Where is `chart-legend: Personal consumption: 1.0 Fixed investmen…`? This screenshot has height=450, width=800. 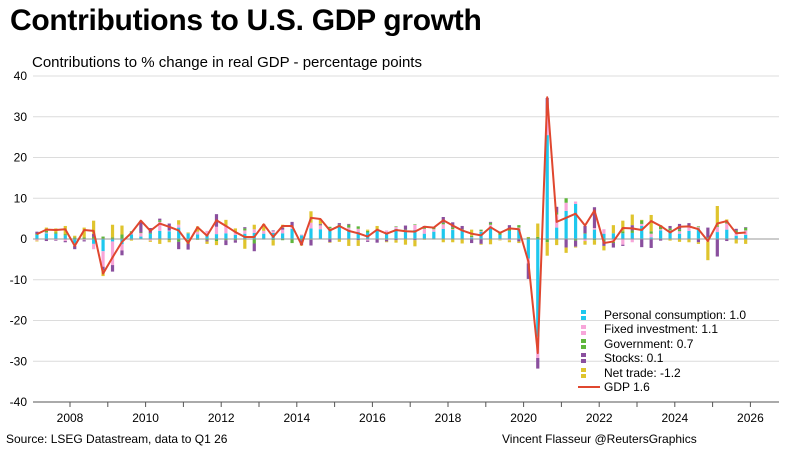
chart-legend: Personal consumption: 1.0 Fixed investmen… is located at coordinates (662, 351).